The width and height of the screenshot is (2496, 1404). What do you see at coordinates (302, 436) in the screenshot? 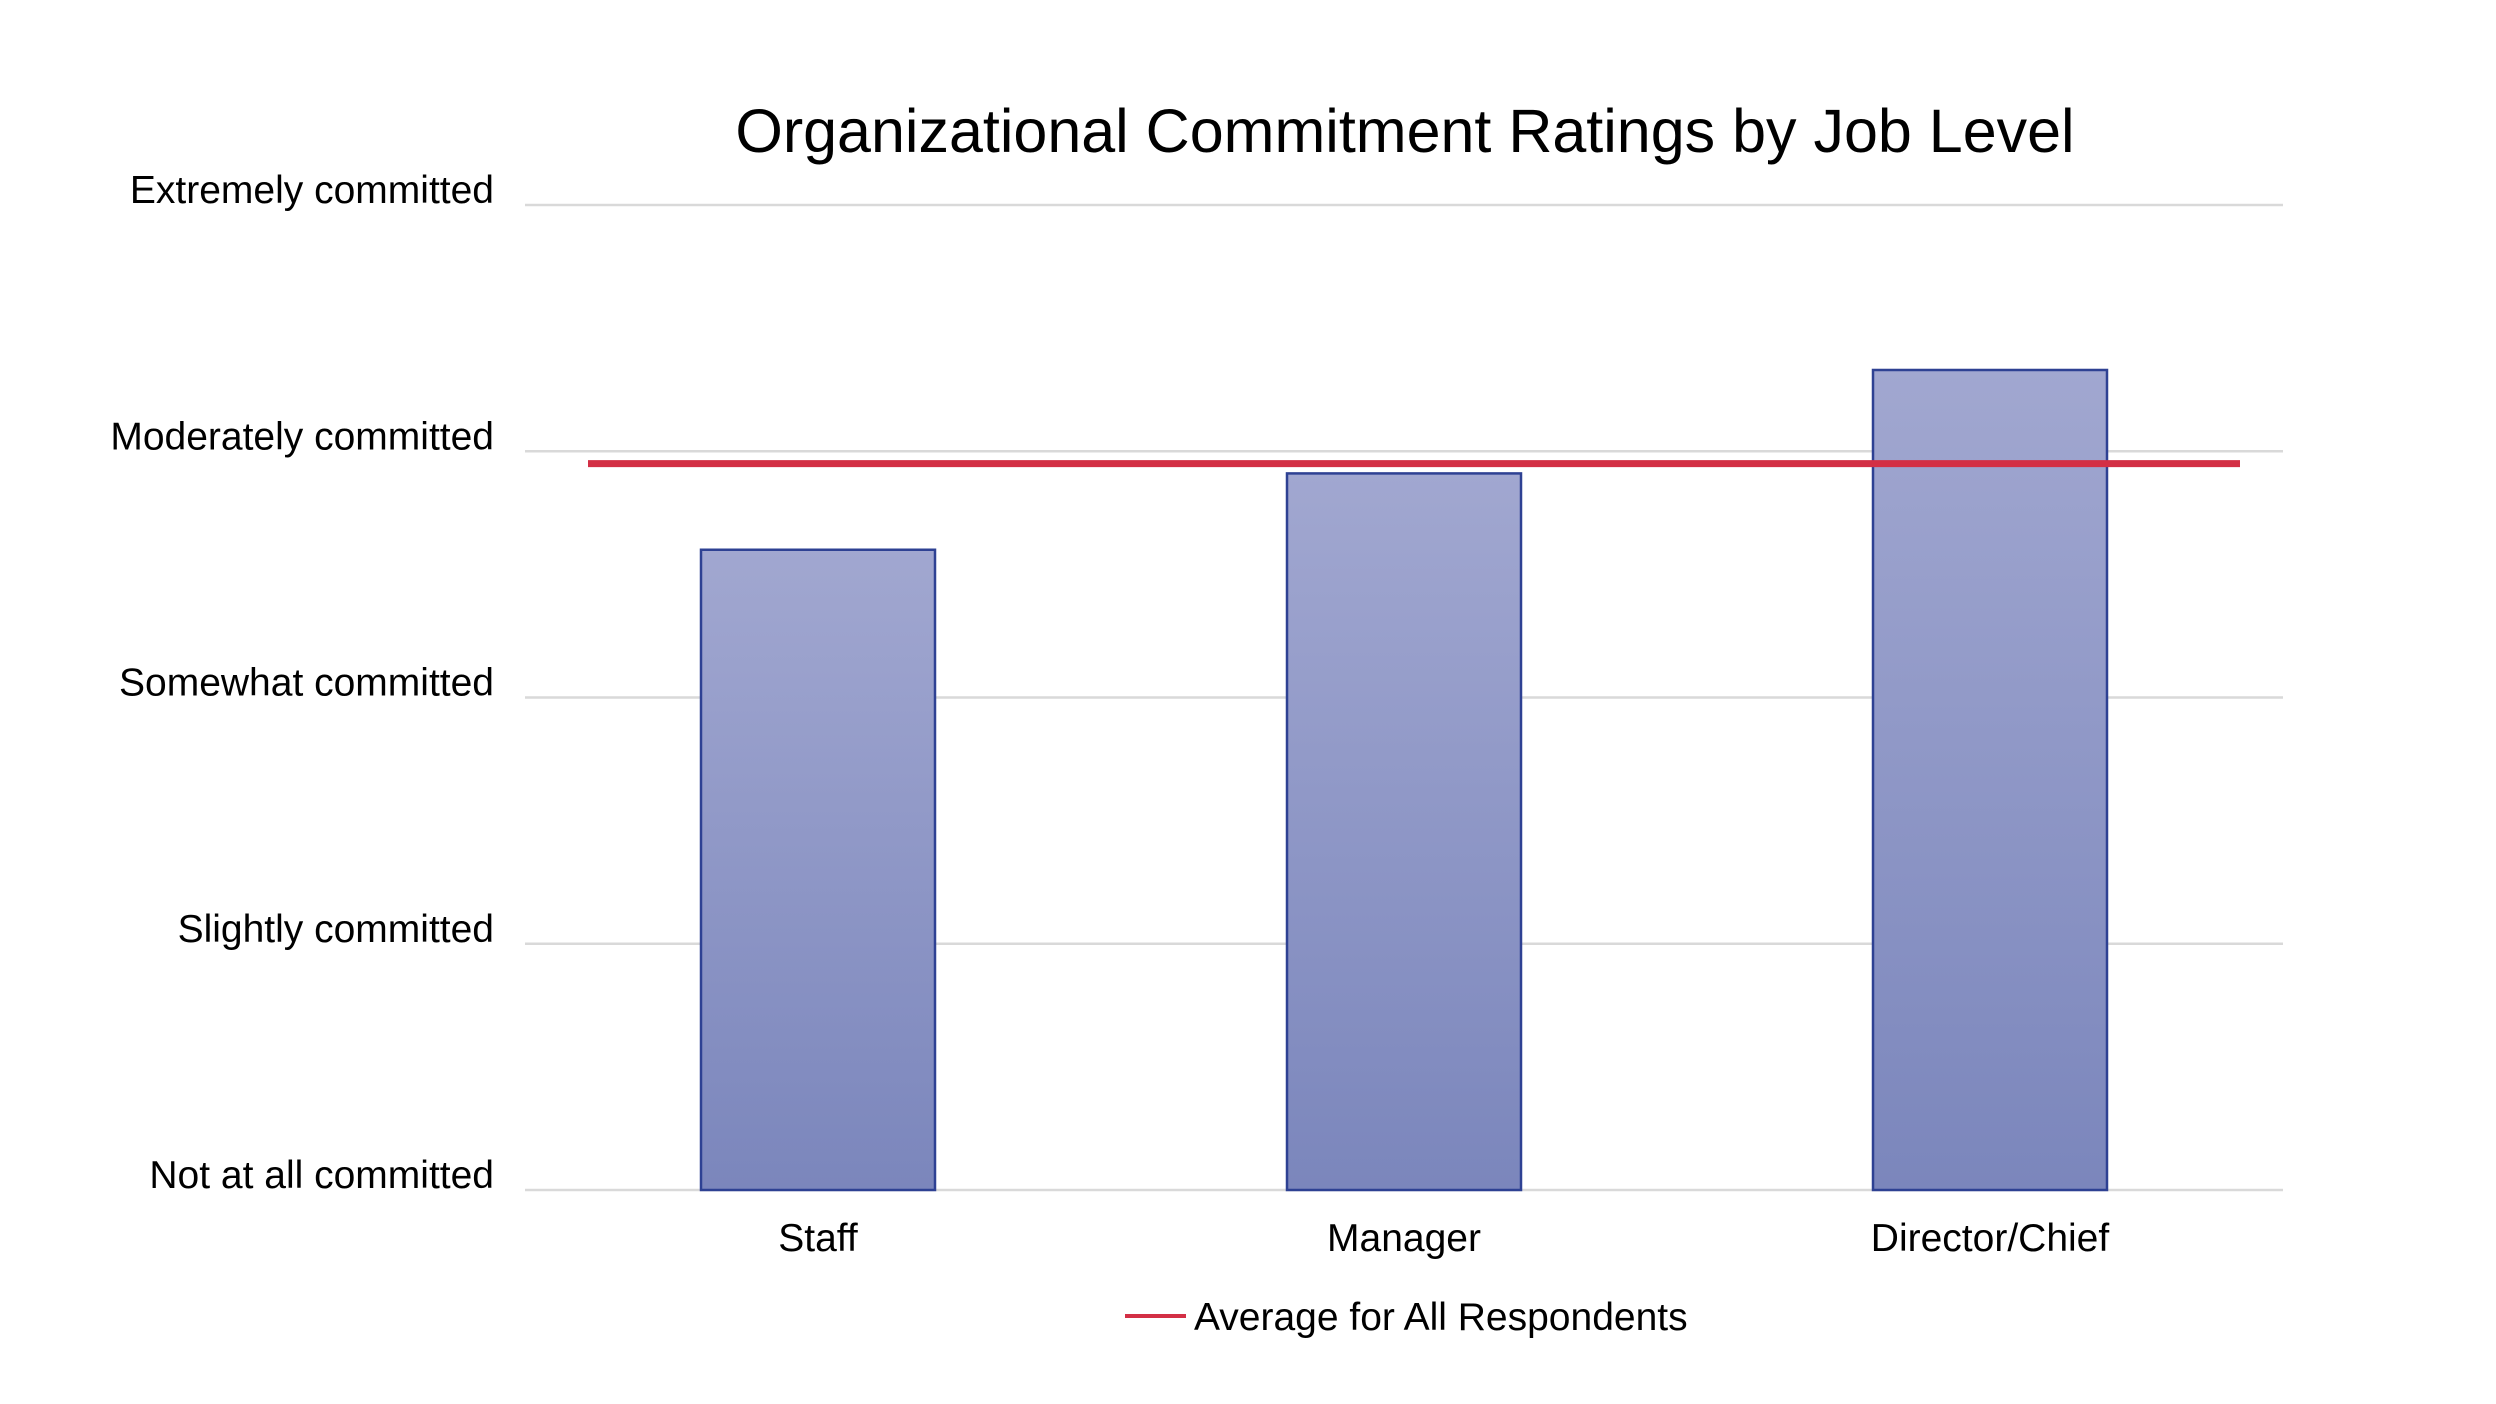
I see `y-tick-label: Moderately committed` at bounding box center [302, 436].